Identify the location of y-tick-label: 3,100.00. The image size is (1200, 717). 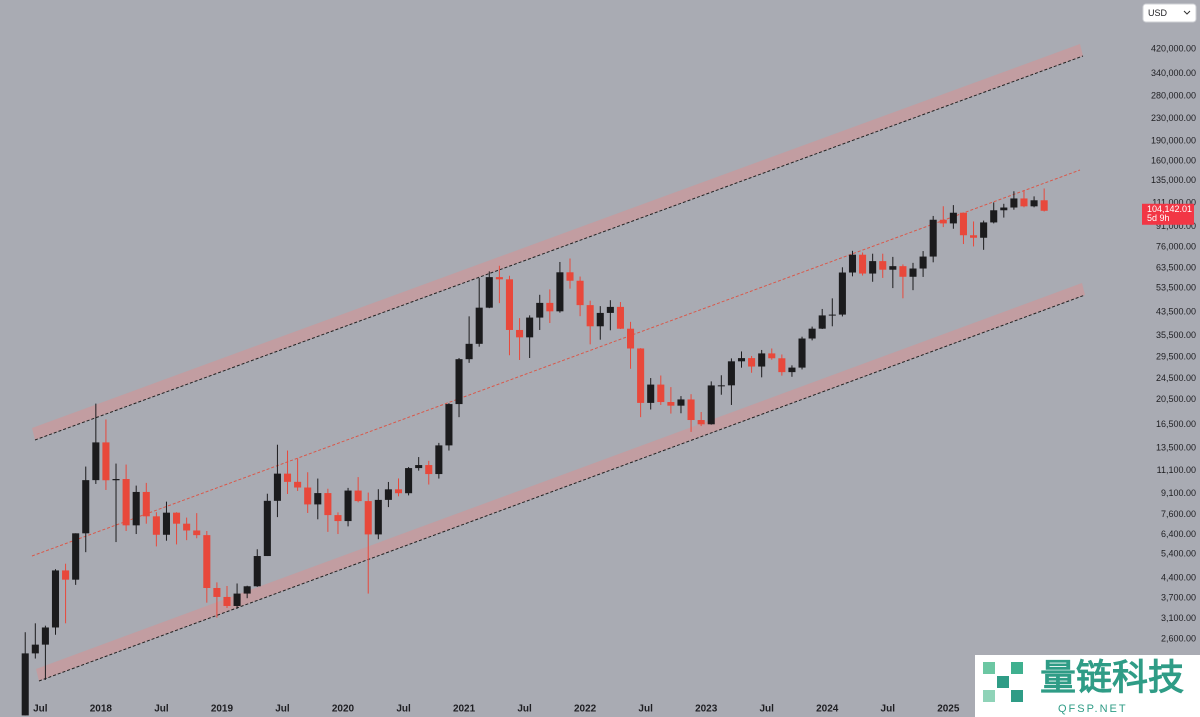
(1178, 618).